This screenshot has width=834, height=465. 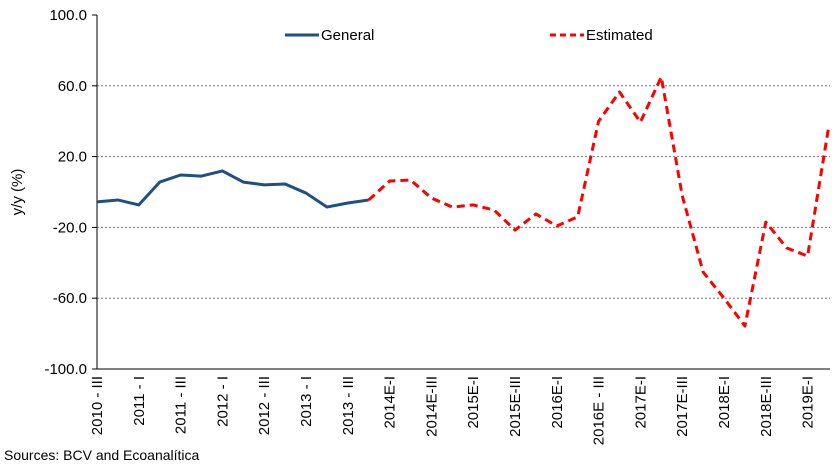 I want to click on source-note: Sources: BCV and Ecoanalítica, so click(x=102, y=455).